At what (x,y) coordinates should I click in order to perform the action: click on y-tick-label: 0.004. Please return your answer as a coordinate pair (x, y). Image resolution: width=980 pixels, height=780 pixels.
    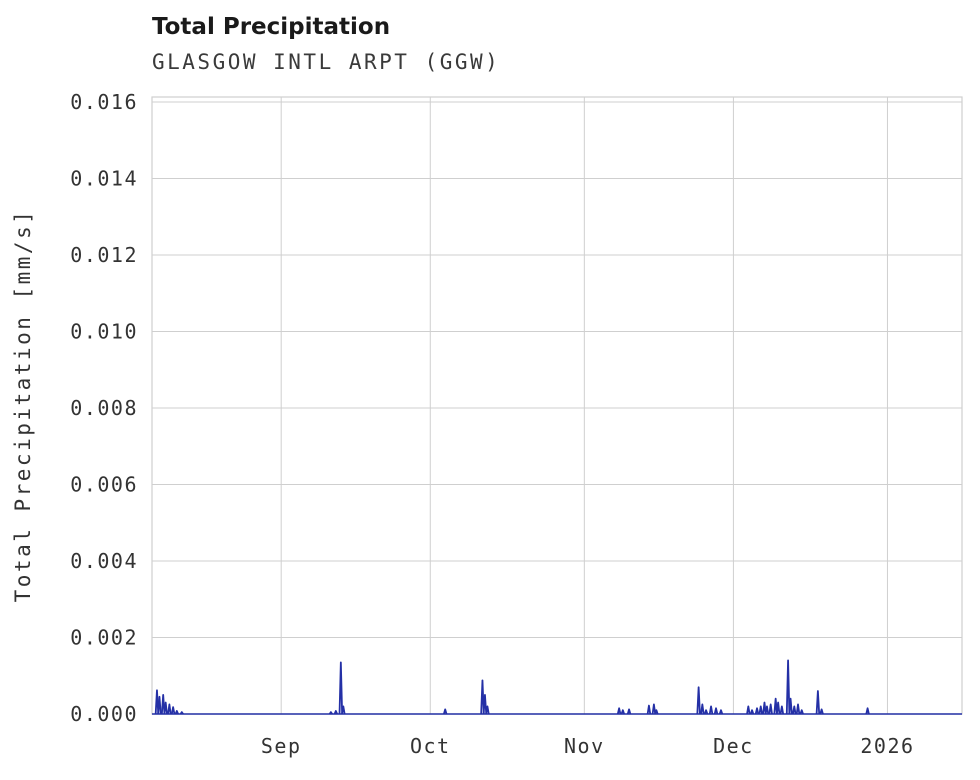
    Looking at the image, I should click on (104, 561).